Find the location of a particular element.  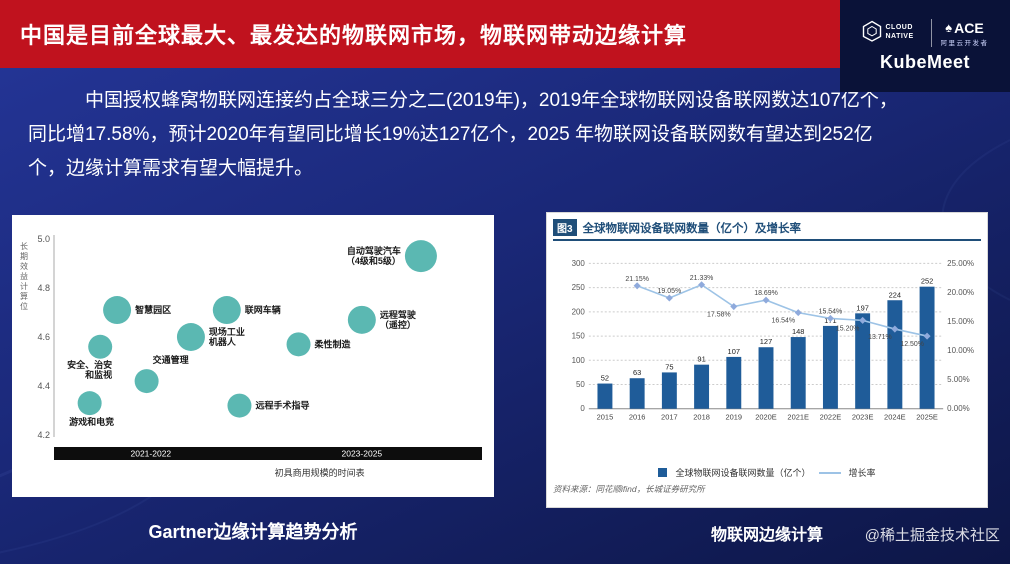

svg-text: 5.0 is located at coordinates (43, 239).